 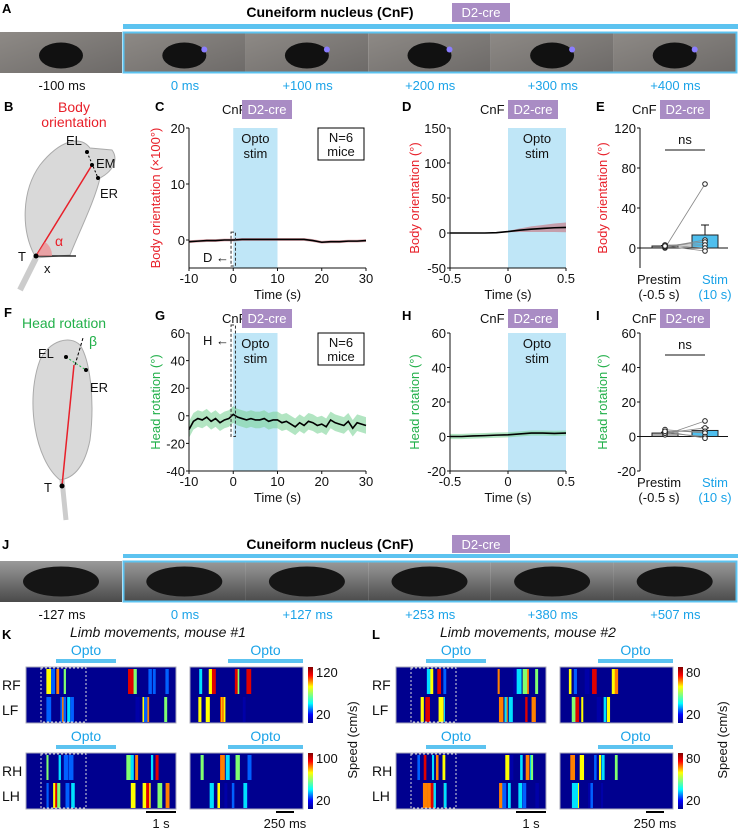 What do you see at coordinates (722, 739) in the screenshot?
I see `colorbar-label: Speed (cm/s)` at bounding box center [722, 739].